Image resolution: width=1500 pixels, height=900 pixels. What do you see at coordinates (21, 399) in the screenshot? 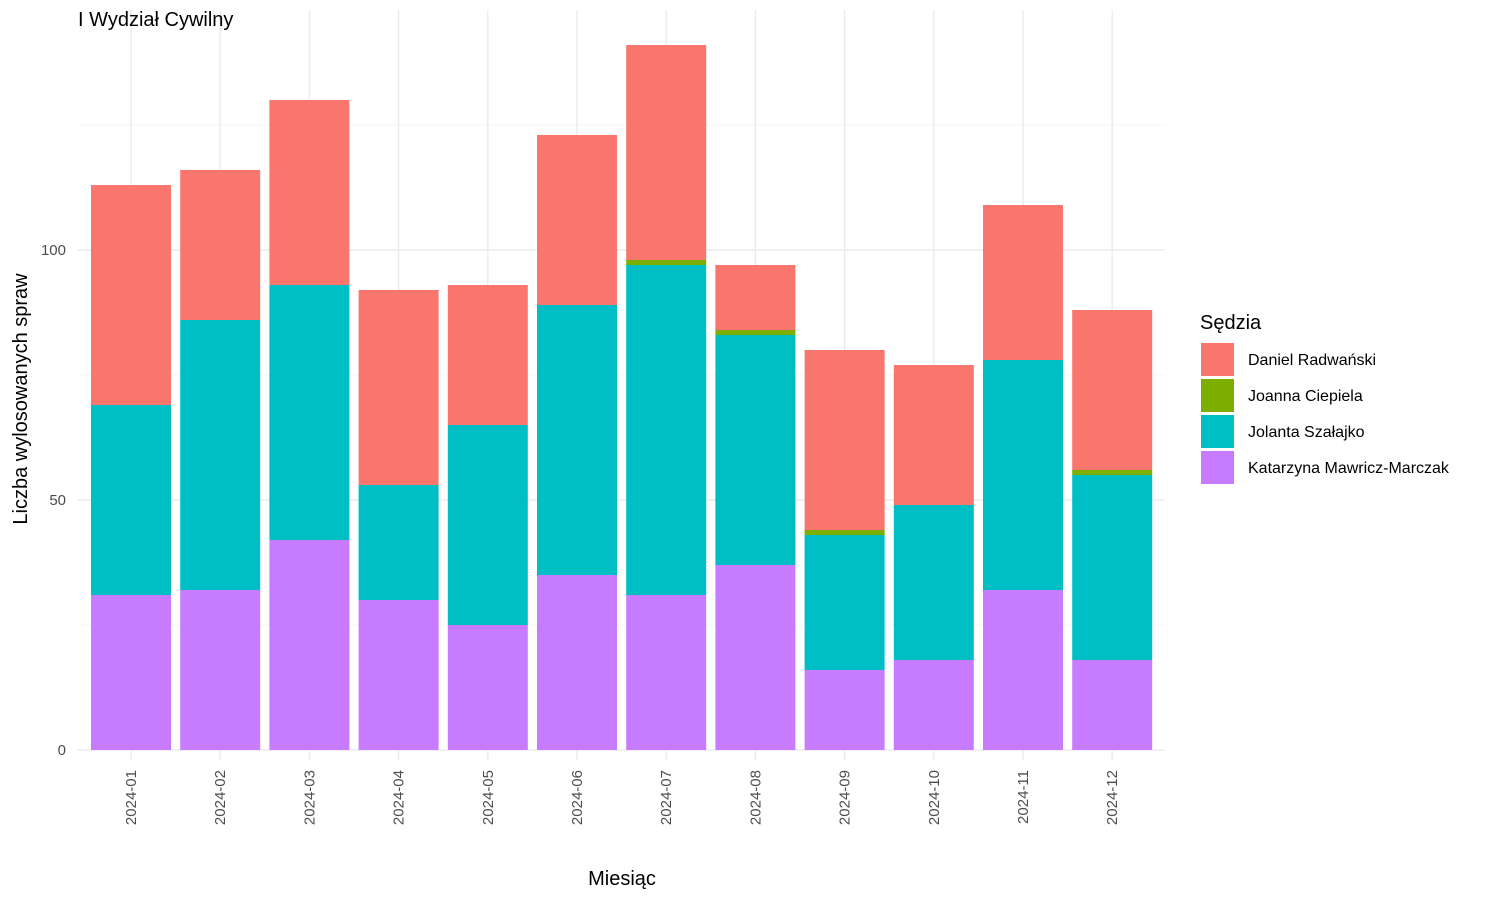
I see `y-axis-title: Liczba wylosowanych spraw` at bounding box center [21, 399].